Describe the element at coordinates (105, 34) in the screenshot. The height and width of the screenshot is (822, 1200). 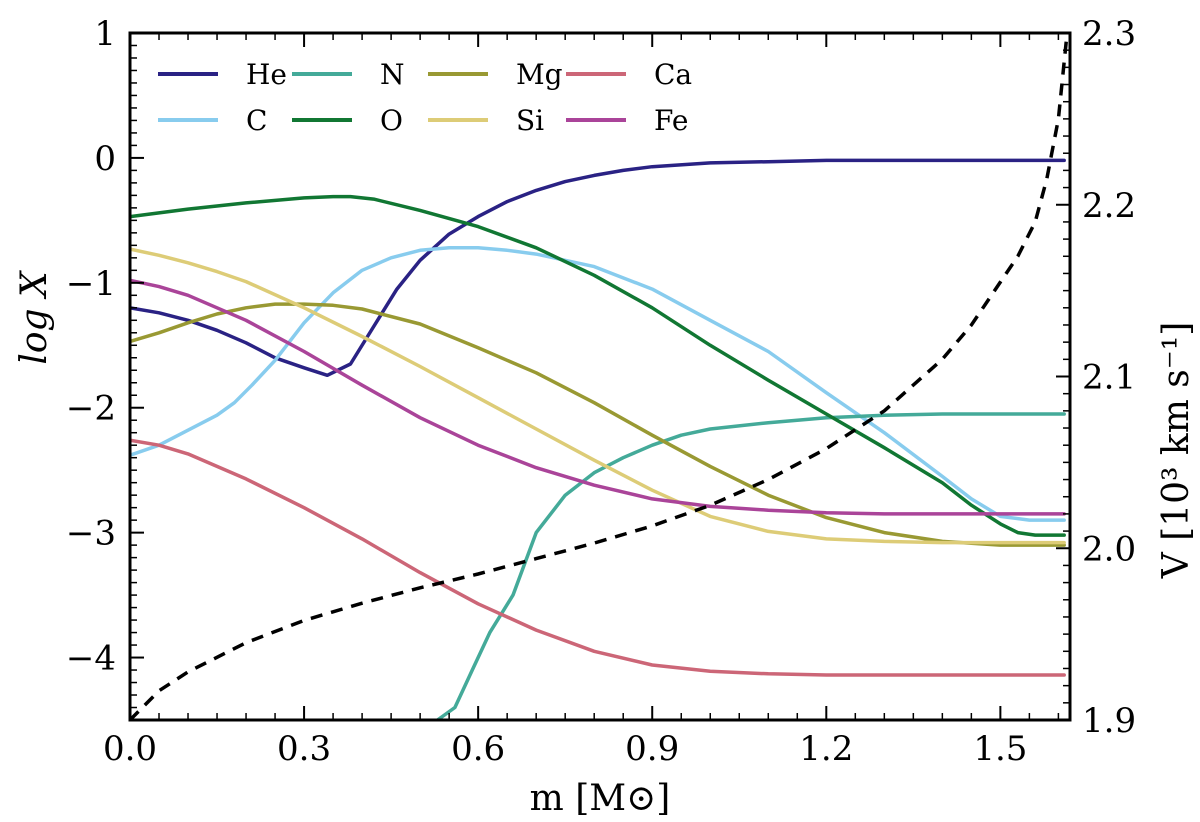
I see `y-tick-label: 1` at that location.